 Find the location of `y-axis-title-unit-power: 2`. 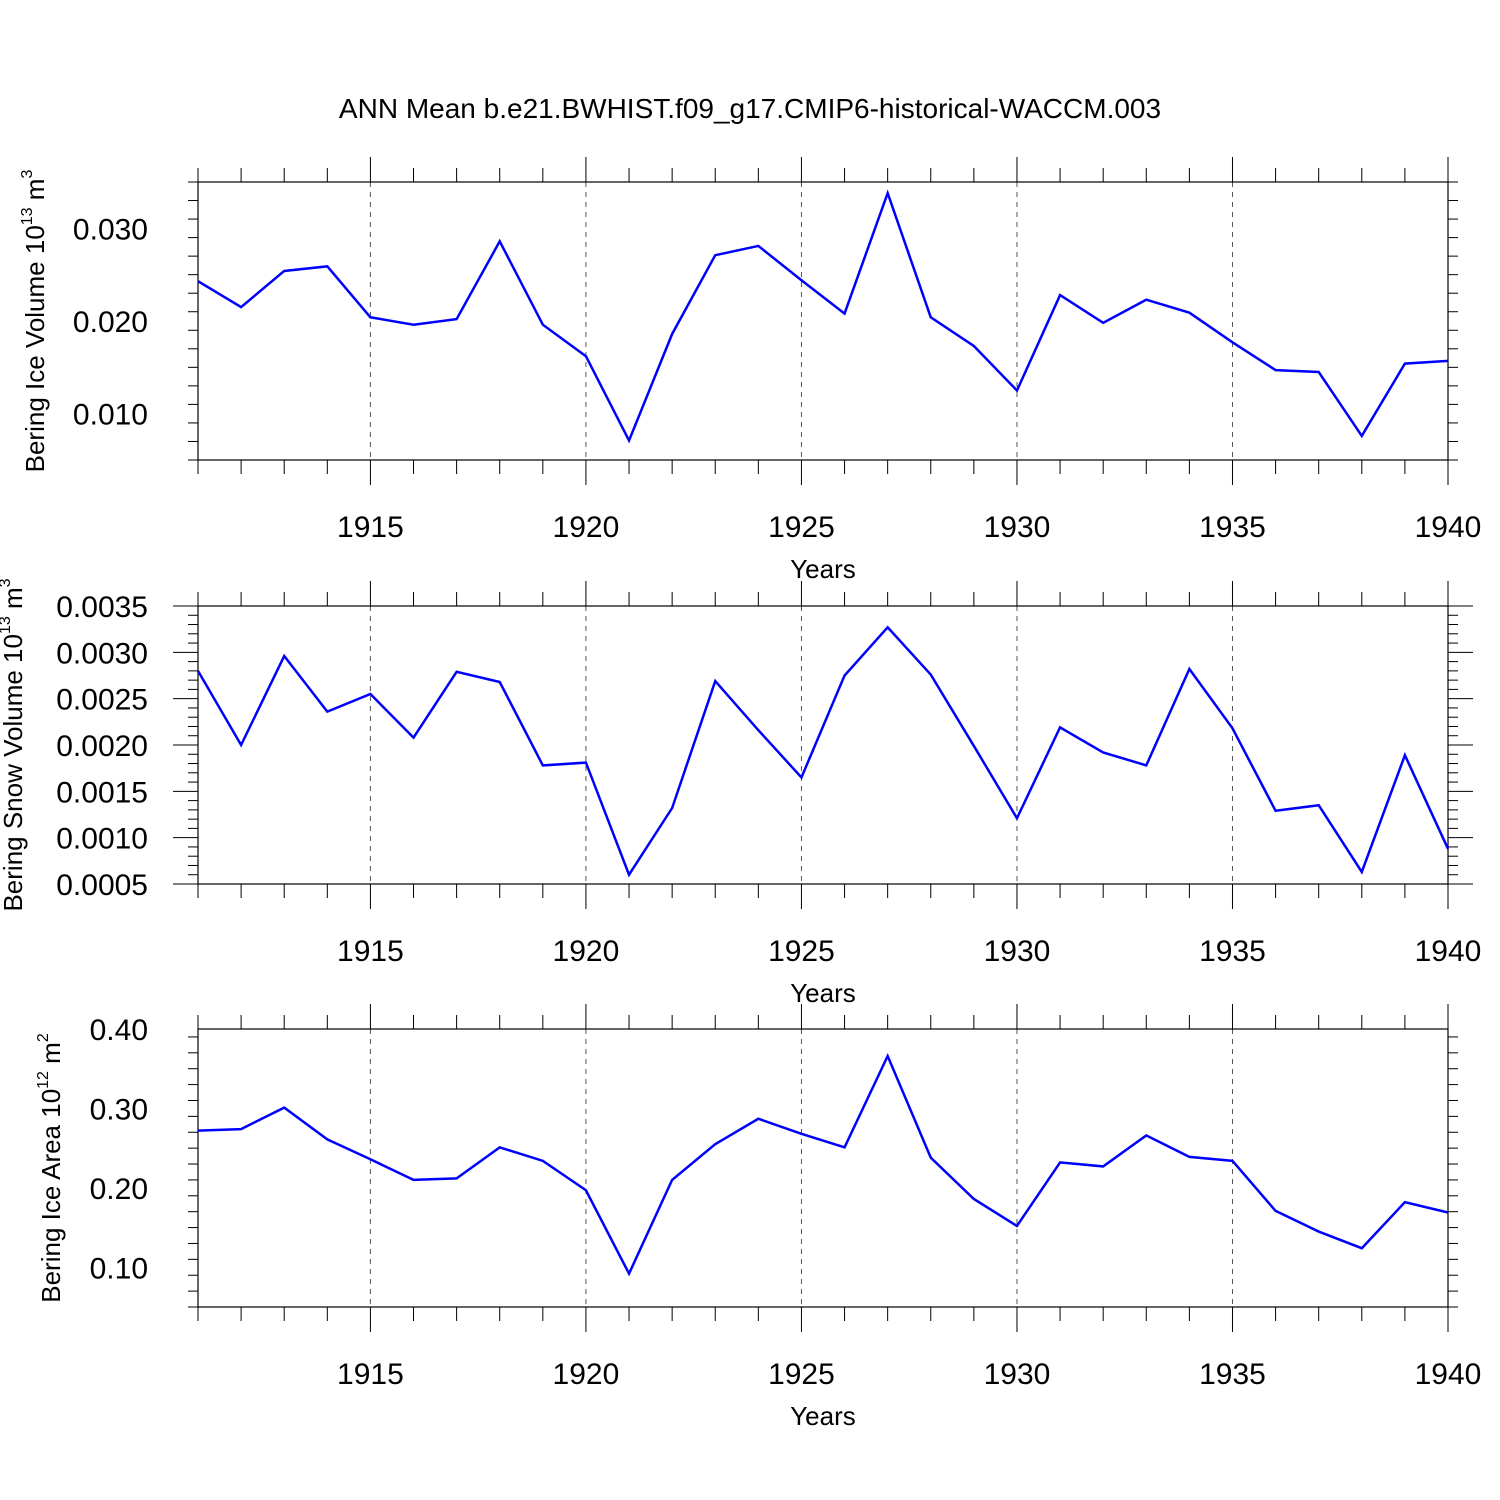

y-axis-title-unit-power: 2 is located at coordinates (43, 1037).